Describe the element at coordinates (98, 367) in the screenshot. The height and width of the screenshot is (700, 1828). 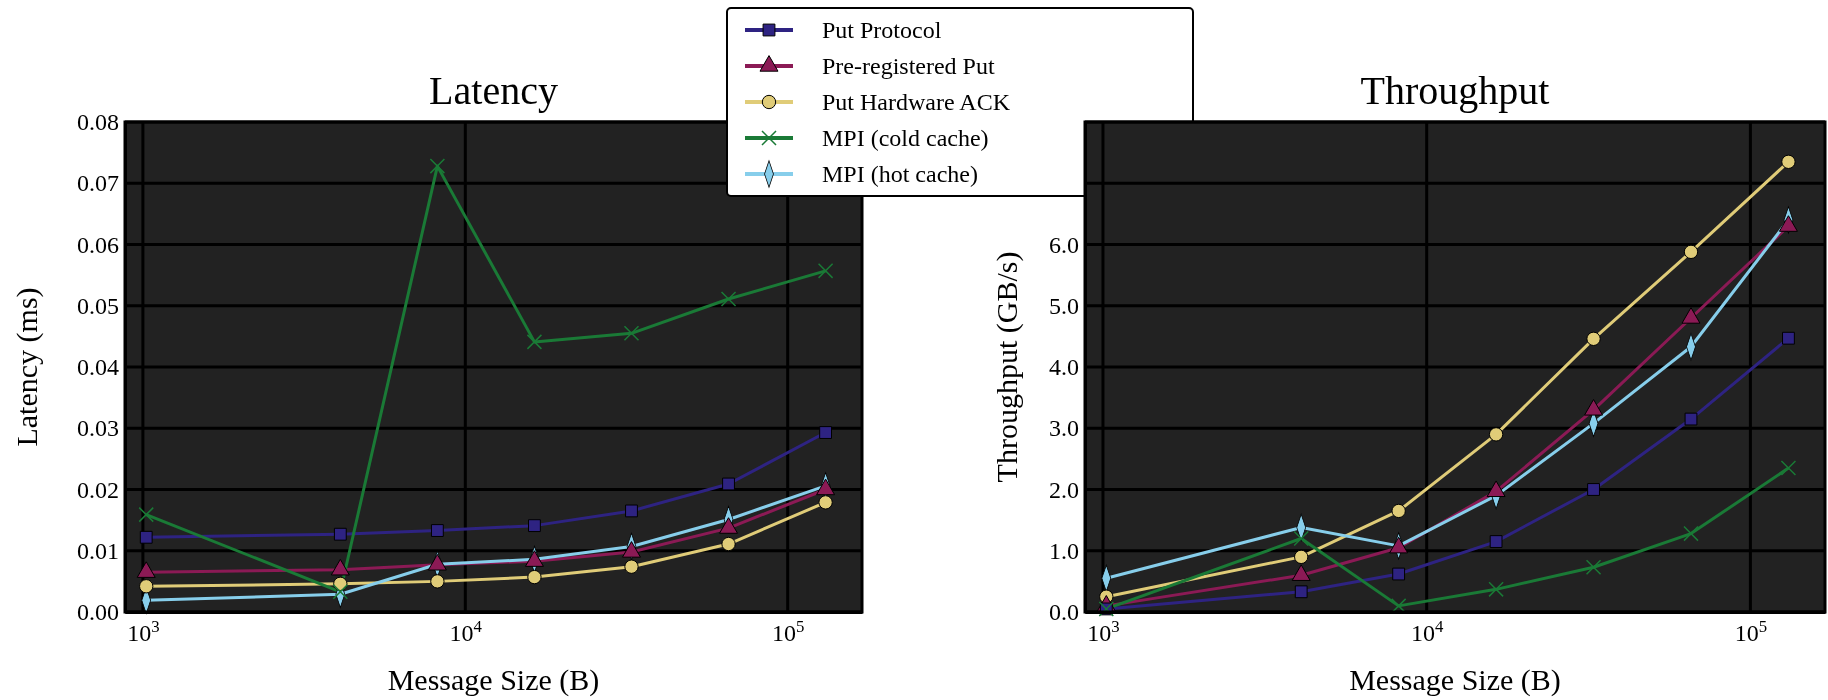
I see `y-tick-label: 0.04` at that location.